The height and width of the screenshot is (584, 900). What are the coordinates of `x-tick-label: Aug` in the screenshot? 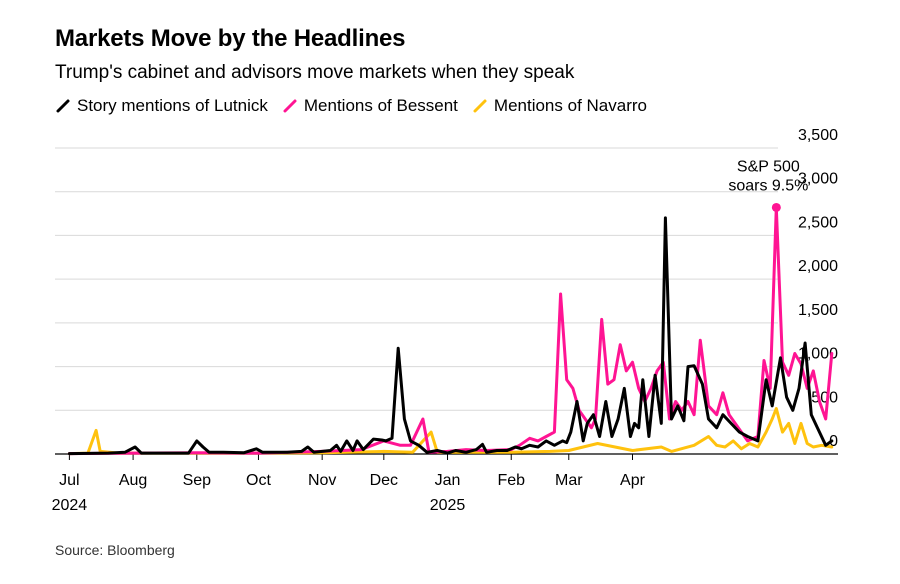 It's located at (133, 480).